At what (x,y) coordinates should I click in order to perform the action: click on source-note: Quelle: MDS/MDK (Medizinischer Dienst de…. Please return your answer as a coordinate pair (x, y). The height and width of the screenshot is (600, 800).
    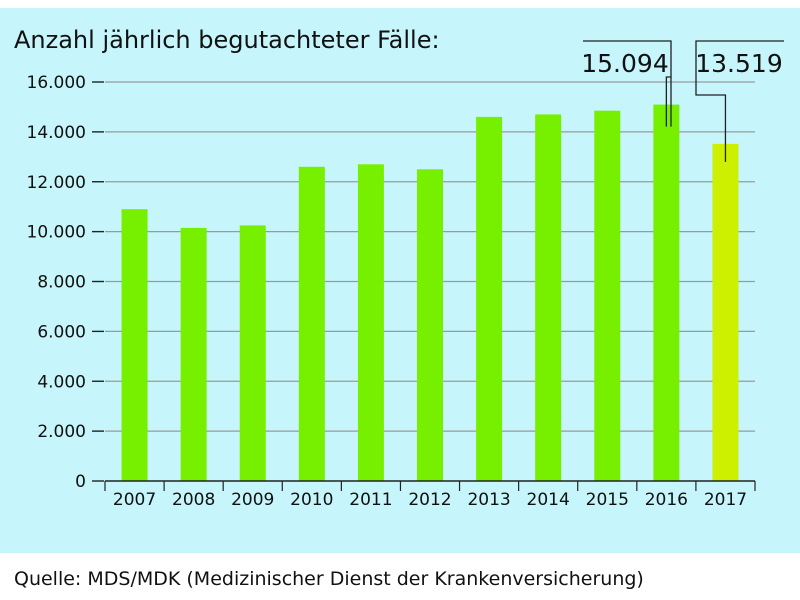
    Looking at the image, I should click on (329, 579).